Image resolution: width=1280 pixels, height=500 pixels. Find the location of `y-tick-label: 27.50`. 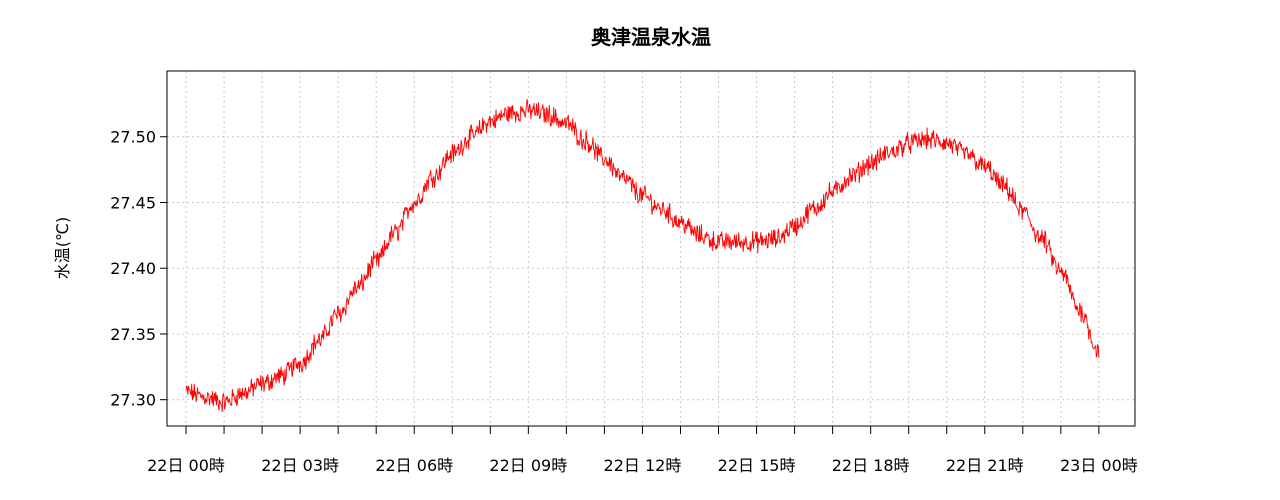

y-tick-label: 27.50 is located at coordinates (133, 137).